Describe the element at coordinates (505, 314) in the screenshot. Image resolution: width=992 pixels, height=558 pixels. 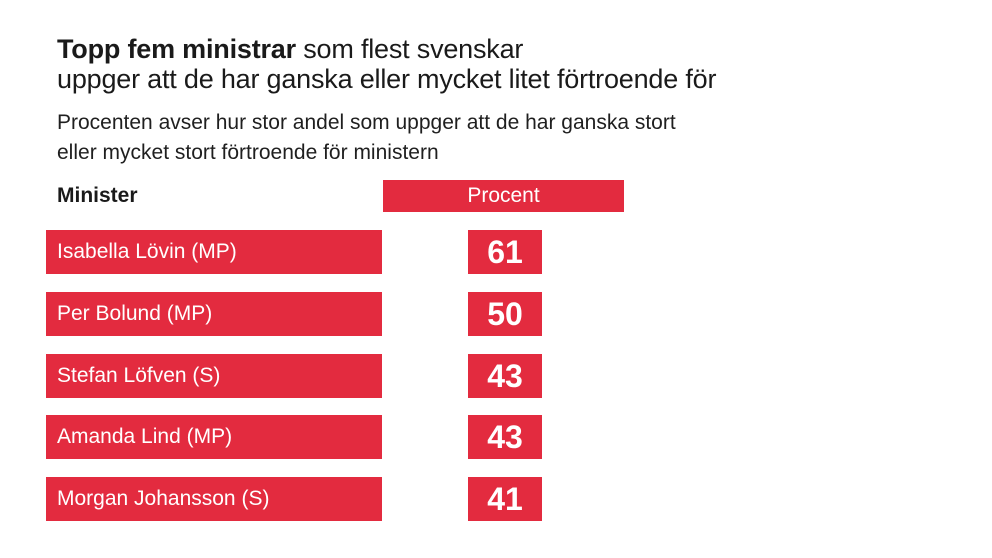
I see `percent-value-cell: 50` at that location.